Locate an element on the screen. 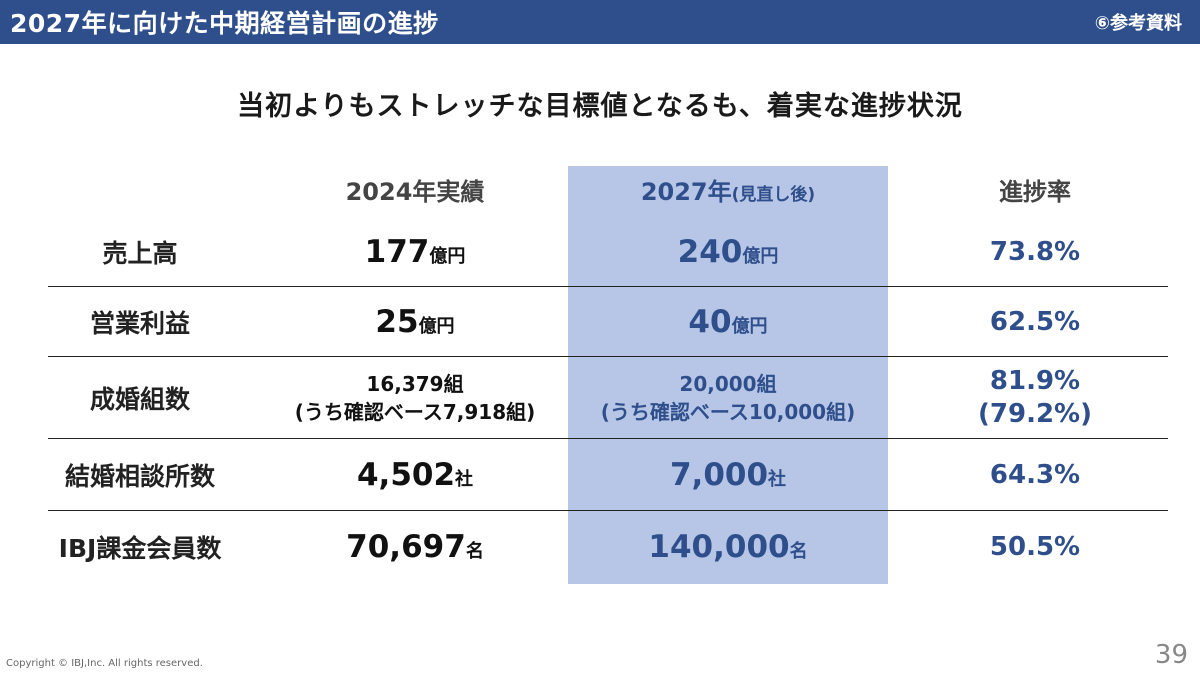 The image size is (1200, 676). progress-rate: 62.5% is located at coordinates (1035, 322).